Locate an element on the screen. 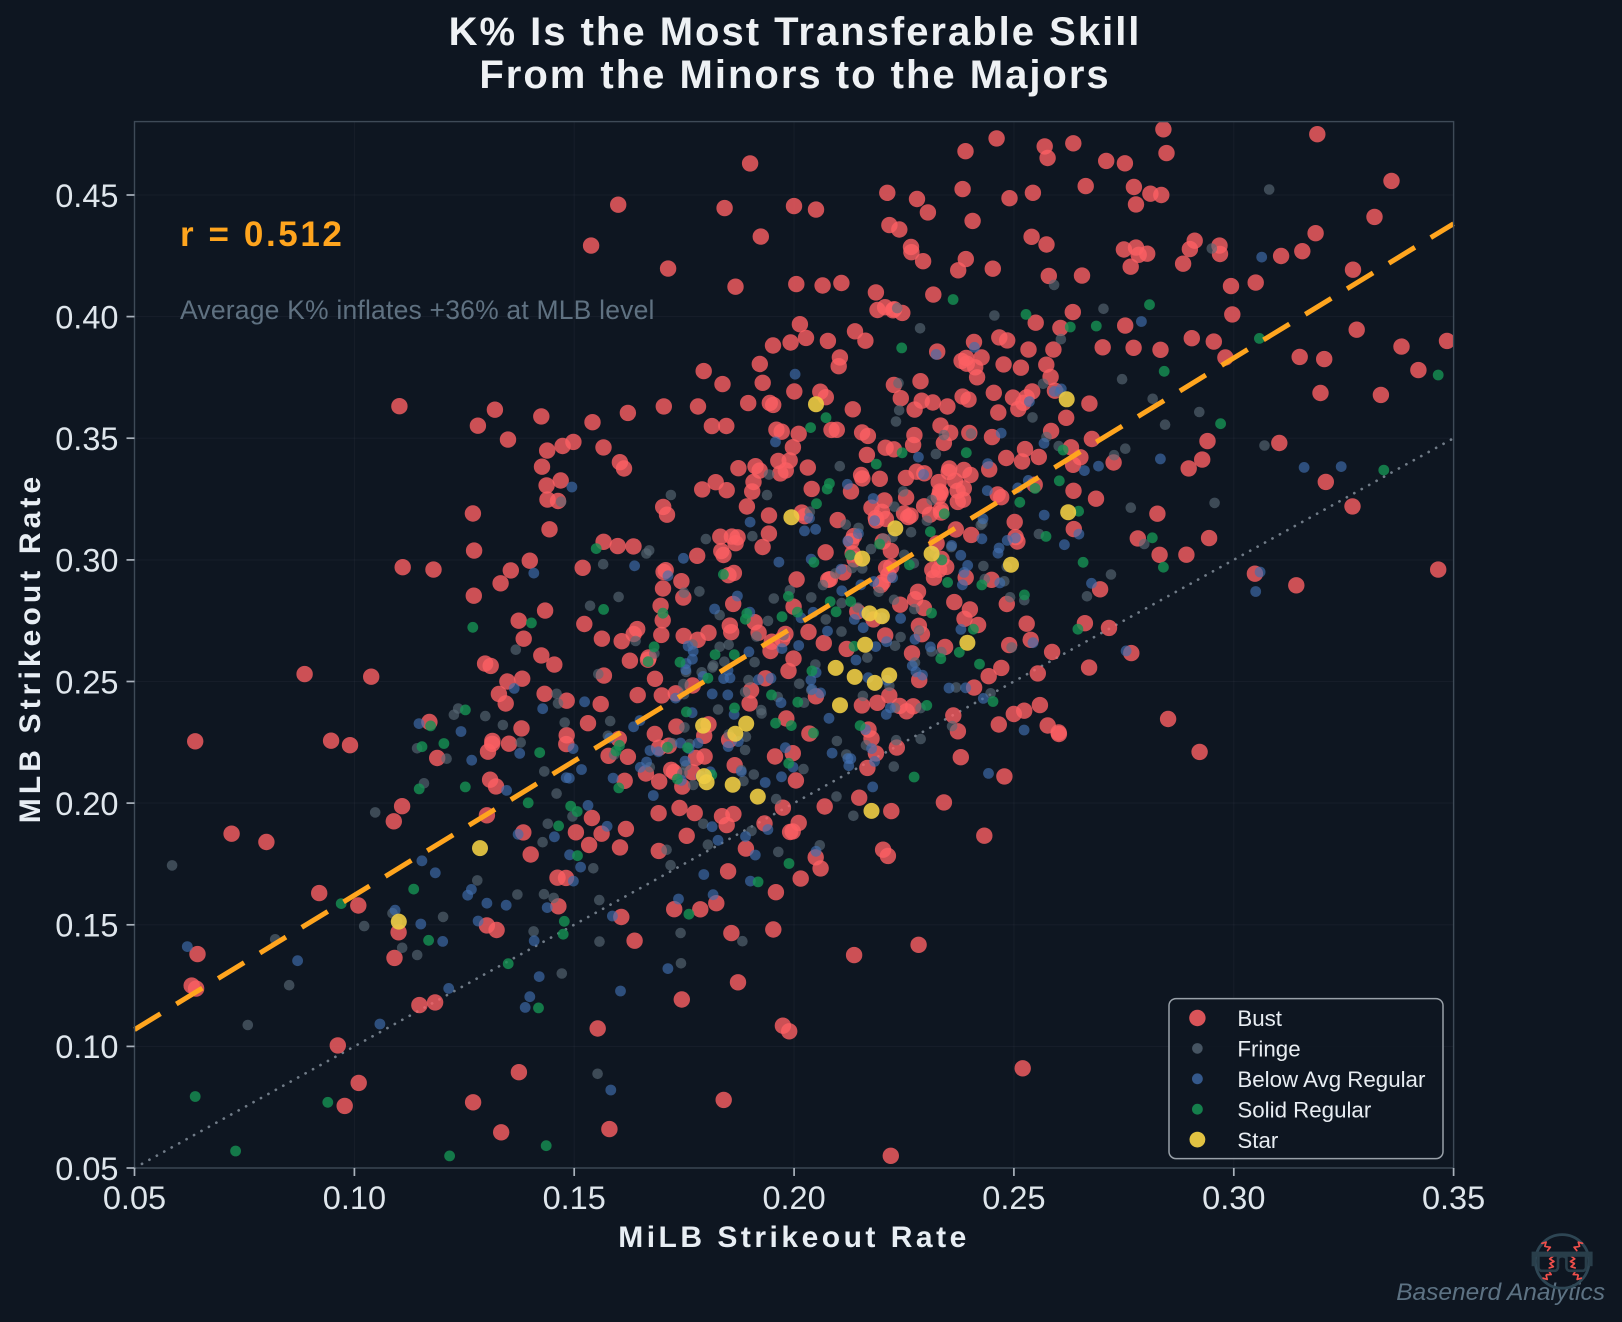  svg-text: Bust is located at coordinates (1259, 1018).